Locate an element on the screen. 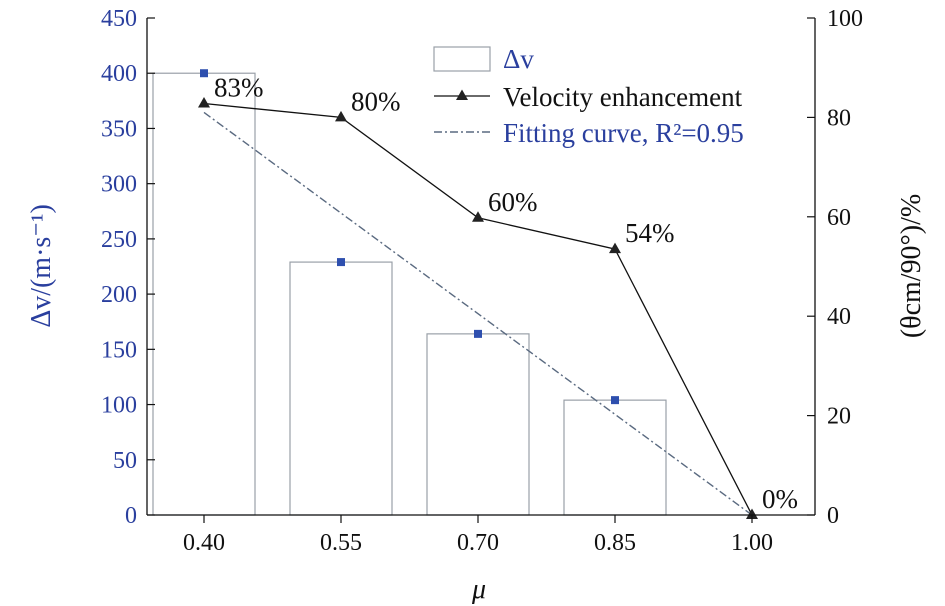  y-right-tick-label-4: 80 is located at coordinates (839, 118).